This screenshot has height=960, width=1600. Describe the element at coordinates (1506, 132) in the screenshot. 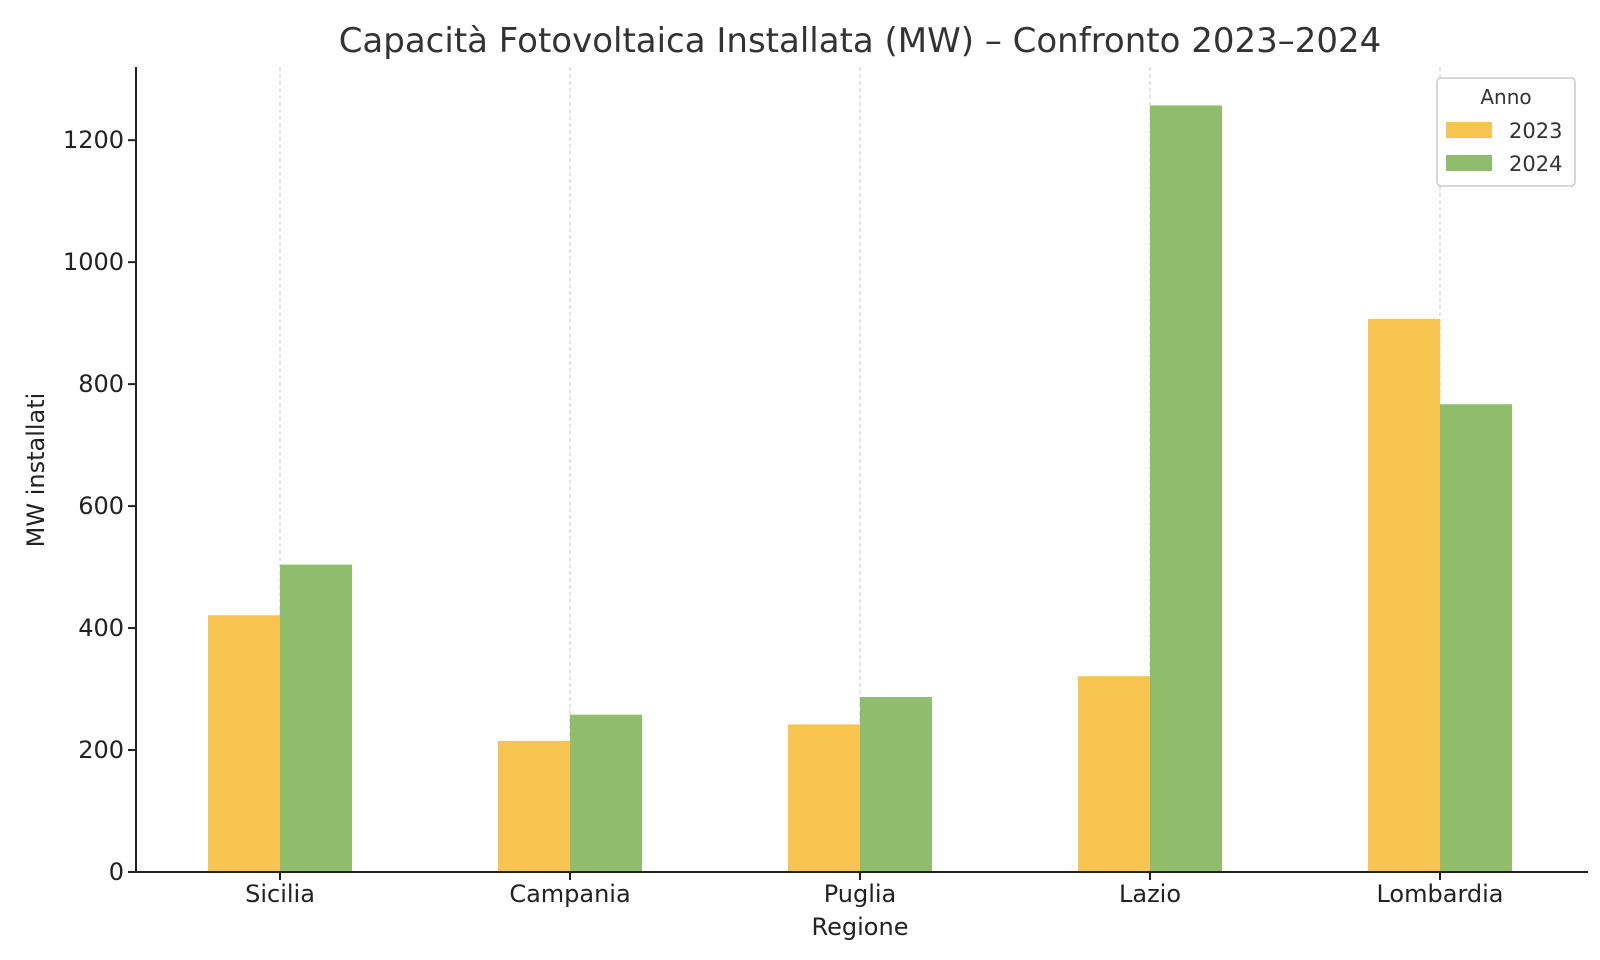

I see `legend: Anno 2023 2024` at that location.